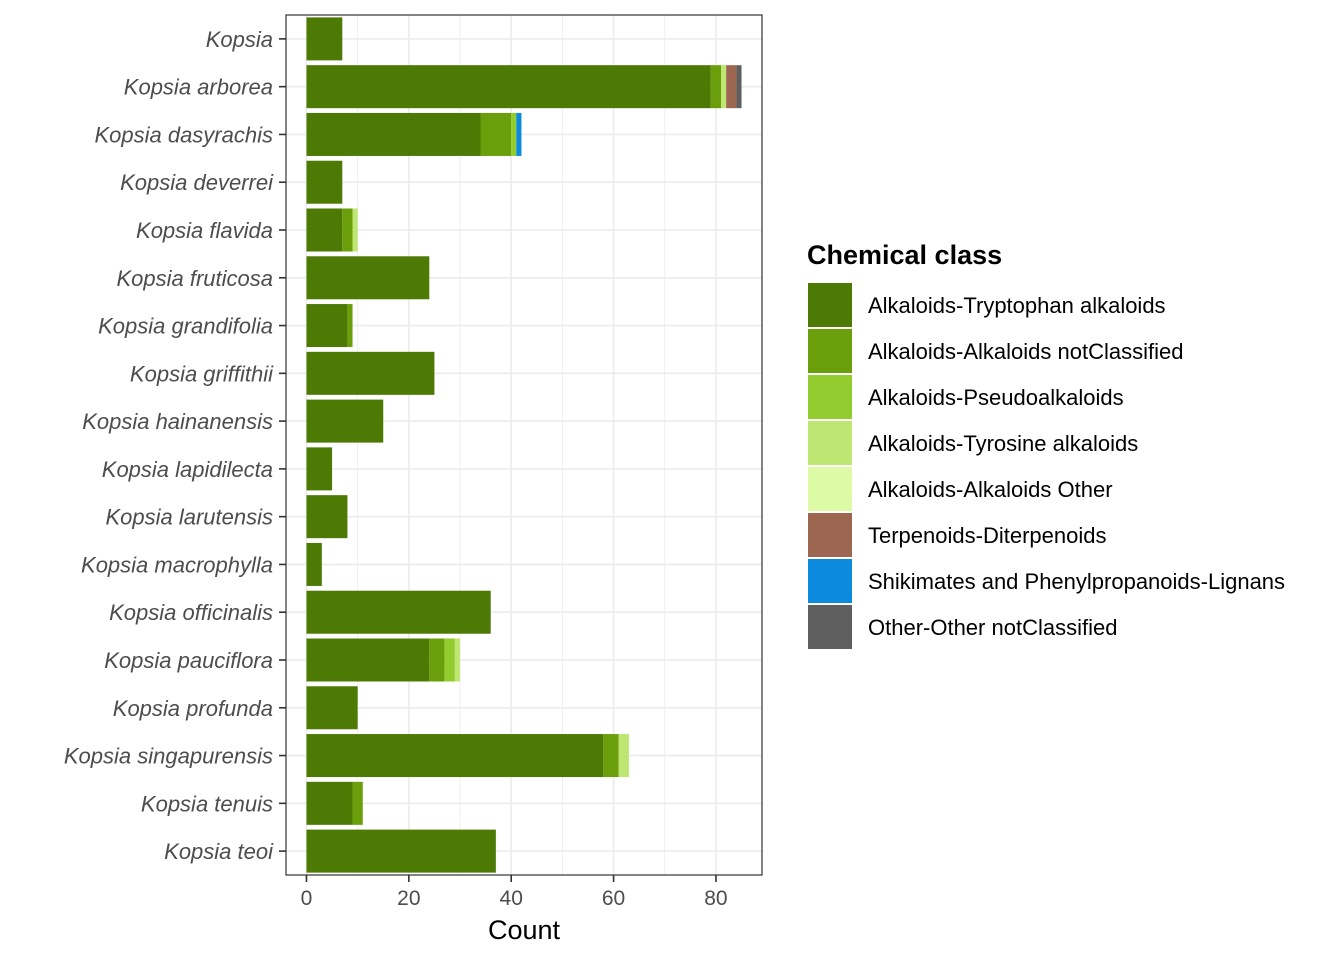 The width and height of the screenshot is (1344, 960). I want to click on y-tick-label: Kopsia flavida, so click(204, 230).